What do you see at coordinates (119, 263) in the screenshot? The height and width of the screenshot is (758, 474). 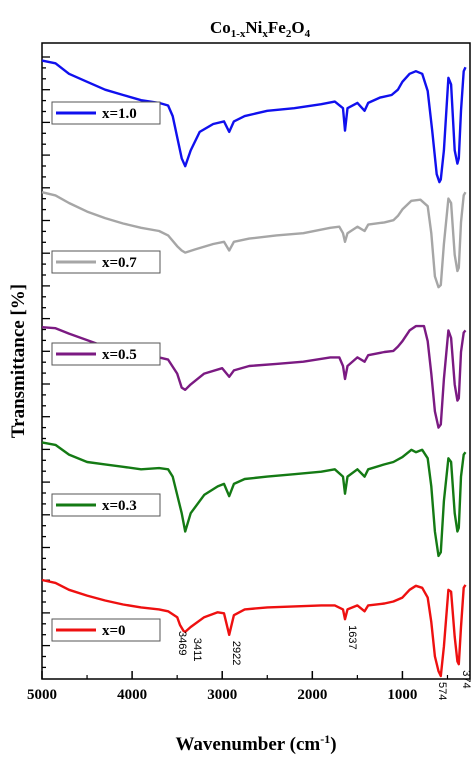 I see `legend-label: x=0.7` at bounding box center [119, 263].